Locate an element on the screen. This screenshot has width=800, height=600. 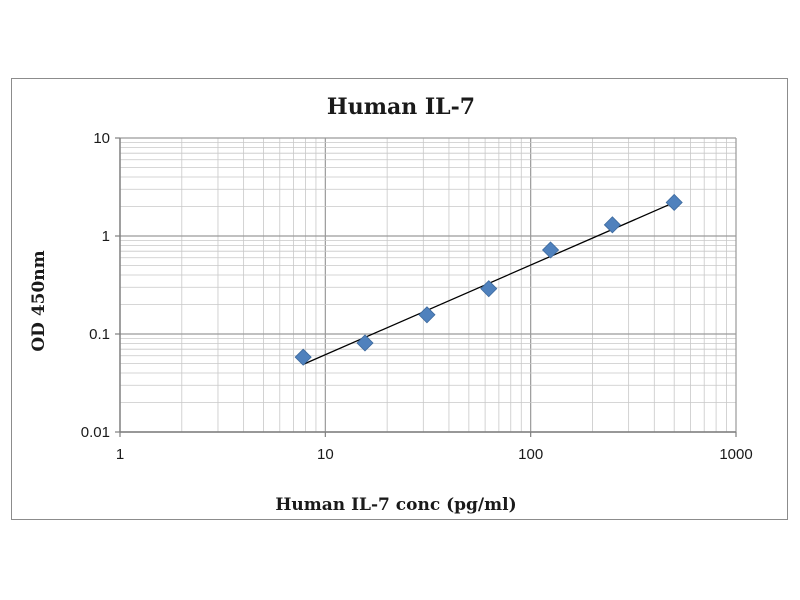
y-axis-label: OD 450nm is located at coordinates (39, 300).